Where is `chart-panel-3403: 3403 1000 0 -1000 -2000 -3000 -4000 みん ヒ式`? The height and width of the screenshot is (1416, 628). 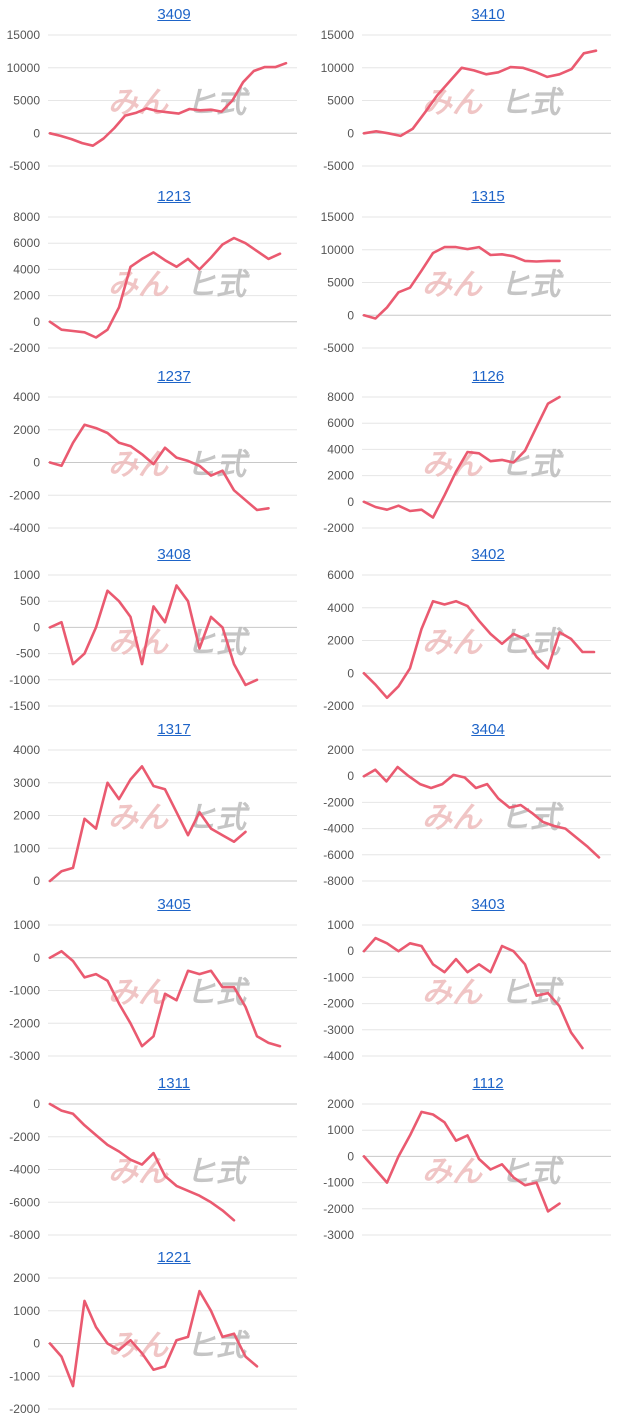
chart-panel-3403: 3403 1000 0 -1000 -2000 -3000 -4000 みん ヒ式 is located at coordinates (464, 976).